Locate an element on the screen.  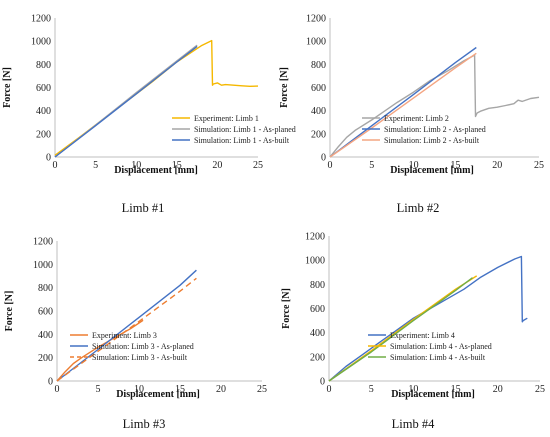
legend-entry: Simulation: Limb 1 - As-planed is located at coordinates (245, 129).